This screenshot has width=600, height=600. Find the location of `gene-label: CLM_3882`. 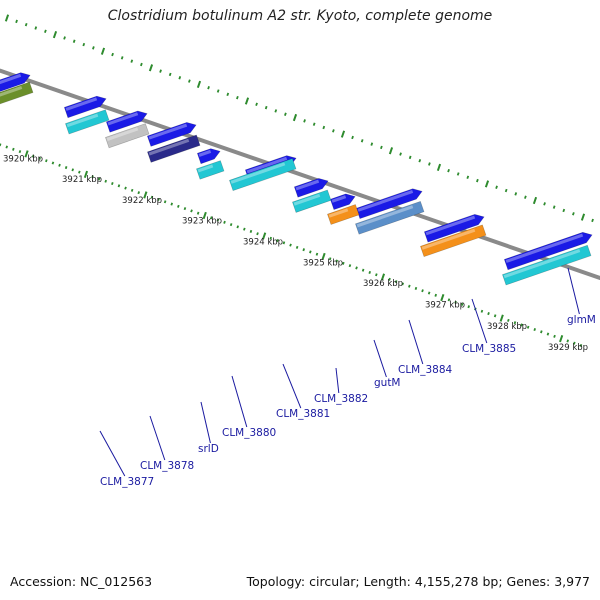

gene-label: CLM_3882 is located at coordinates (341, 399).